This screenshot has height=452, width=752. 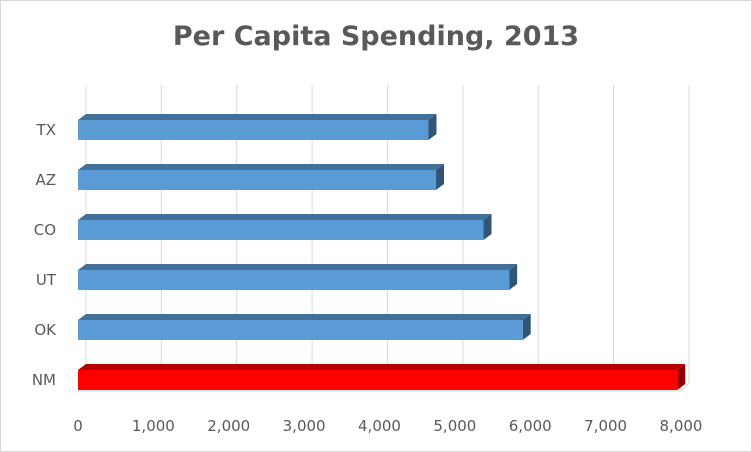 I want to click on bar-top-ok, so click(x=304, y=317).